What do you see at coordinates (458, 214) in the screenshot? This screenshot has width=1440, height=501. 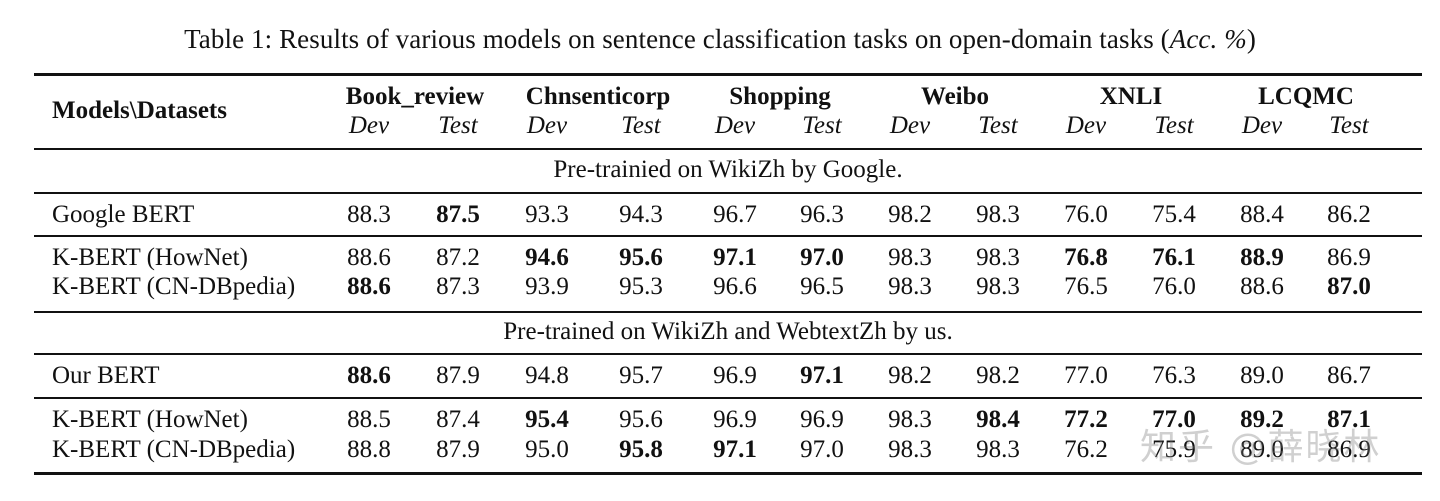 I see `score-cell: 87.5` at bounding box center [458, 214].